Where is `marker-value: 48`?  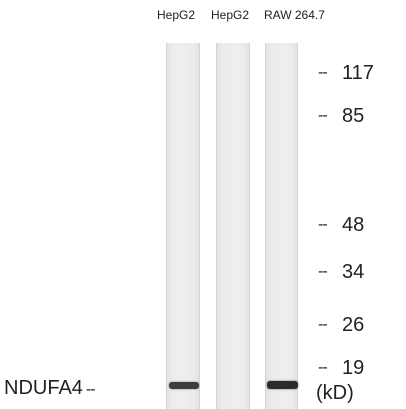 marker-value: 48 is located at coordinates (353, 225).